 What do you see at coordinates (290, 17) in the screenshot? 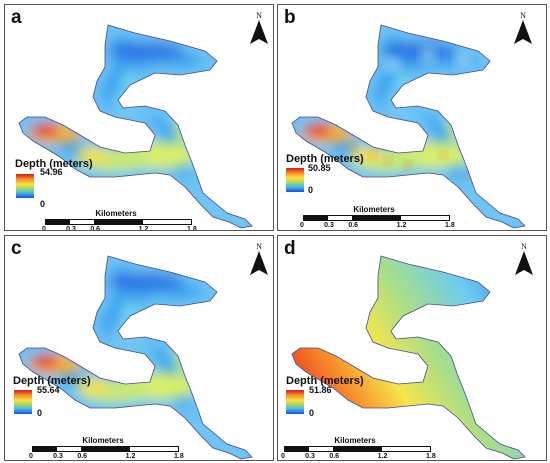
I see `panel-label: b` at bounding box center [290, 17].